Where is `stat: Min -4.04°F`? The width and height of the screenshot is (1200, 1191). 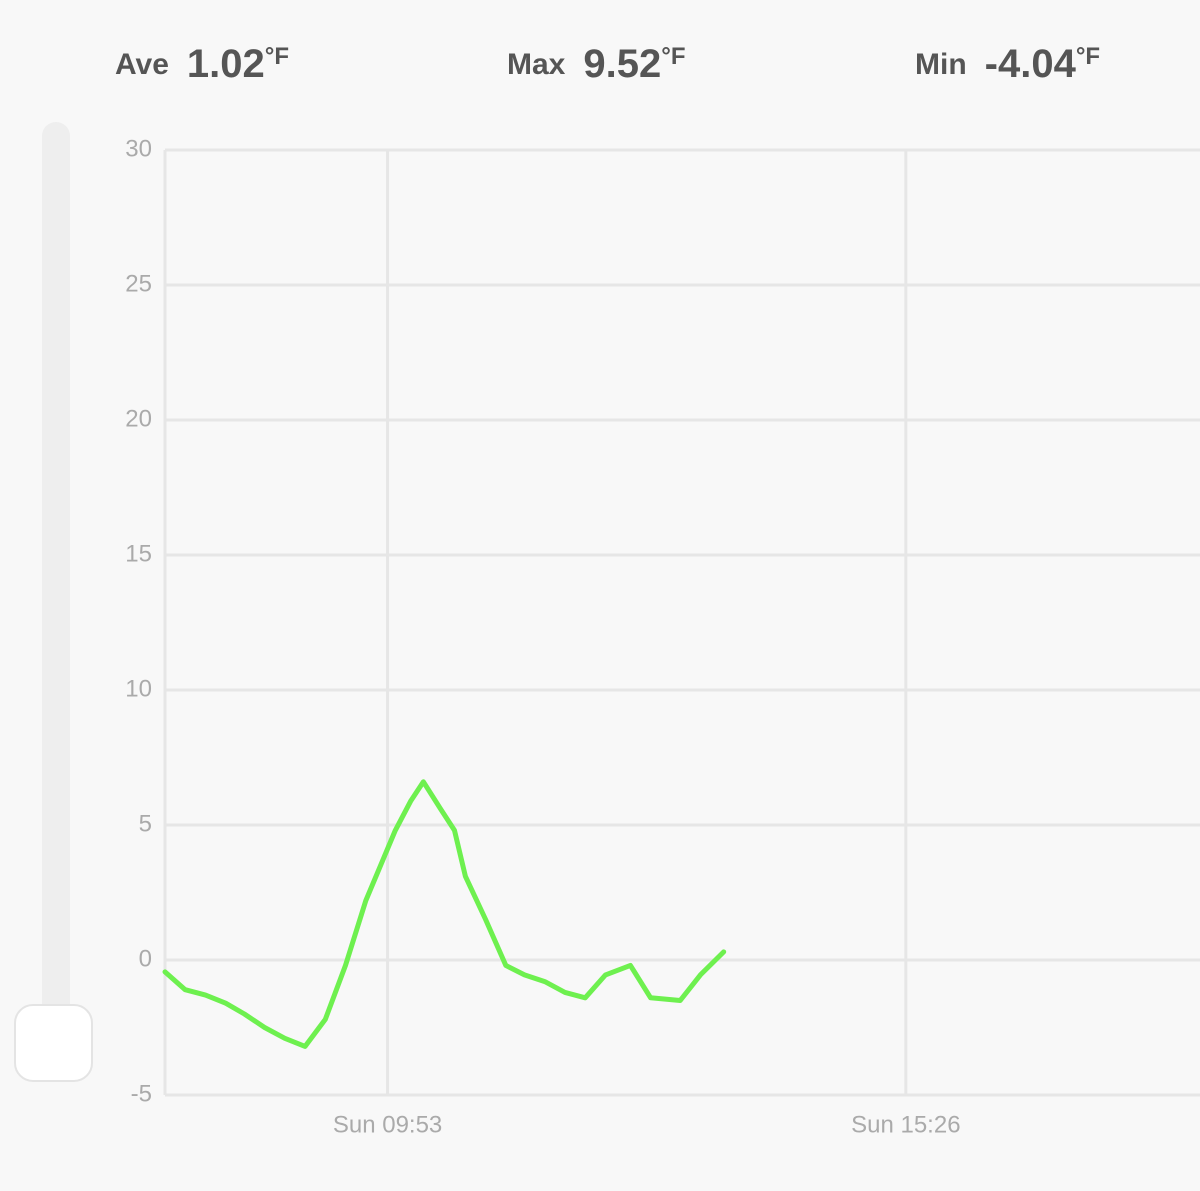 stat: Min -4.04°F is located at coordinates (1007, 64).